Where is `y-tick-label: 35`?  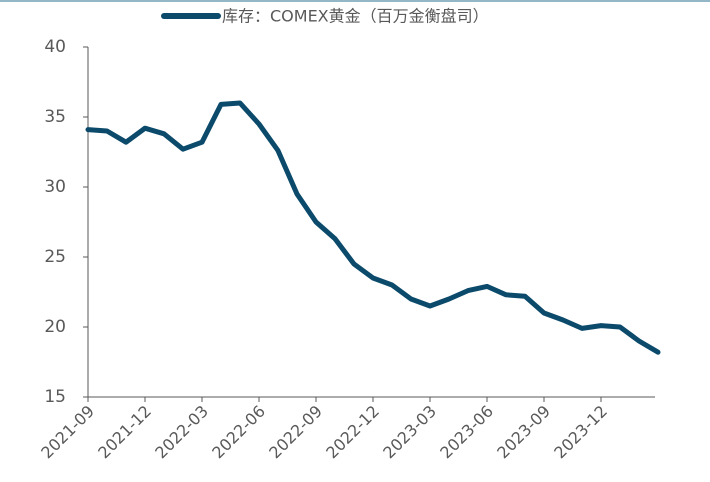
y-tick-label: 35 is located at coordinates (55, 117).